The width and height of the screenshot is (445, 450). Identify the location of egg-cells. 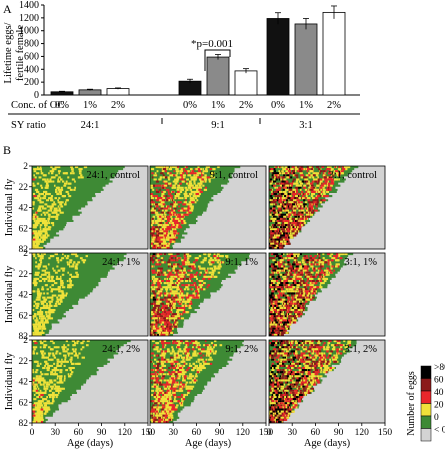
(189, 294).